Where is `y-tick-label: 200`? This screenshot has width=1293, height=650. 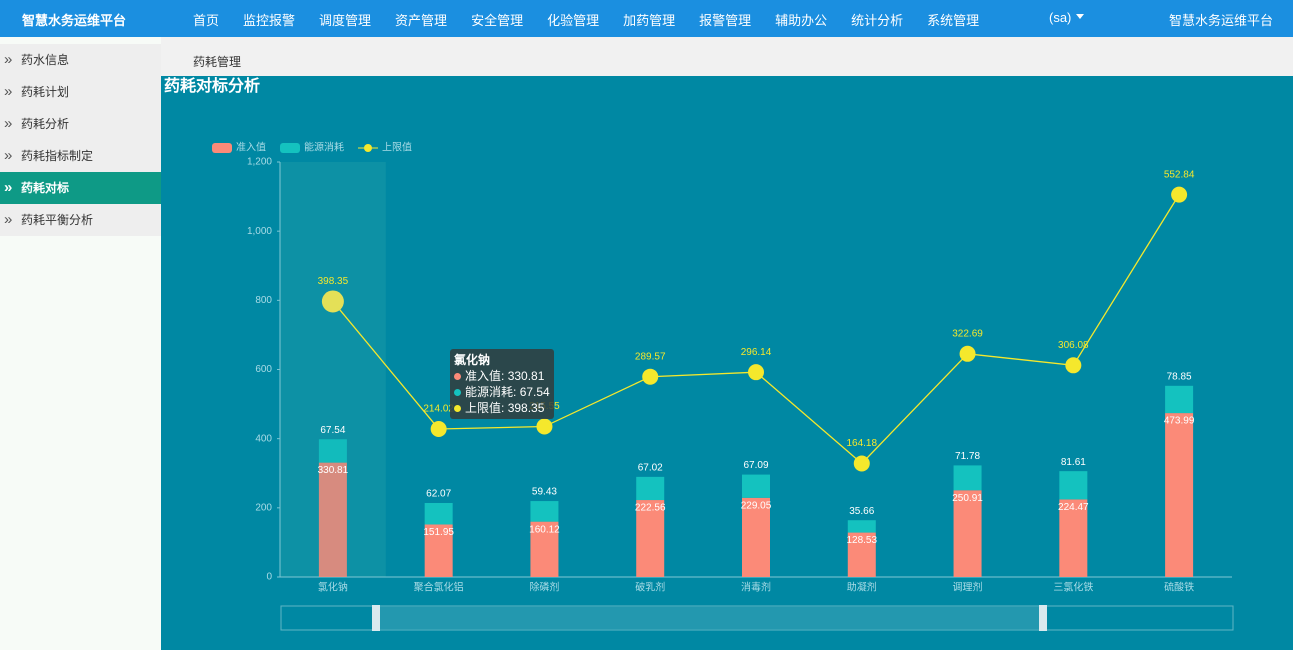 y-tick-label: 200 is located at coordinates (263, 507).